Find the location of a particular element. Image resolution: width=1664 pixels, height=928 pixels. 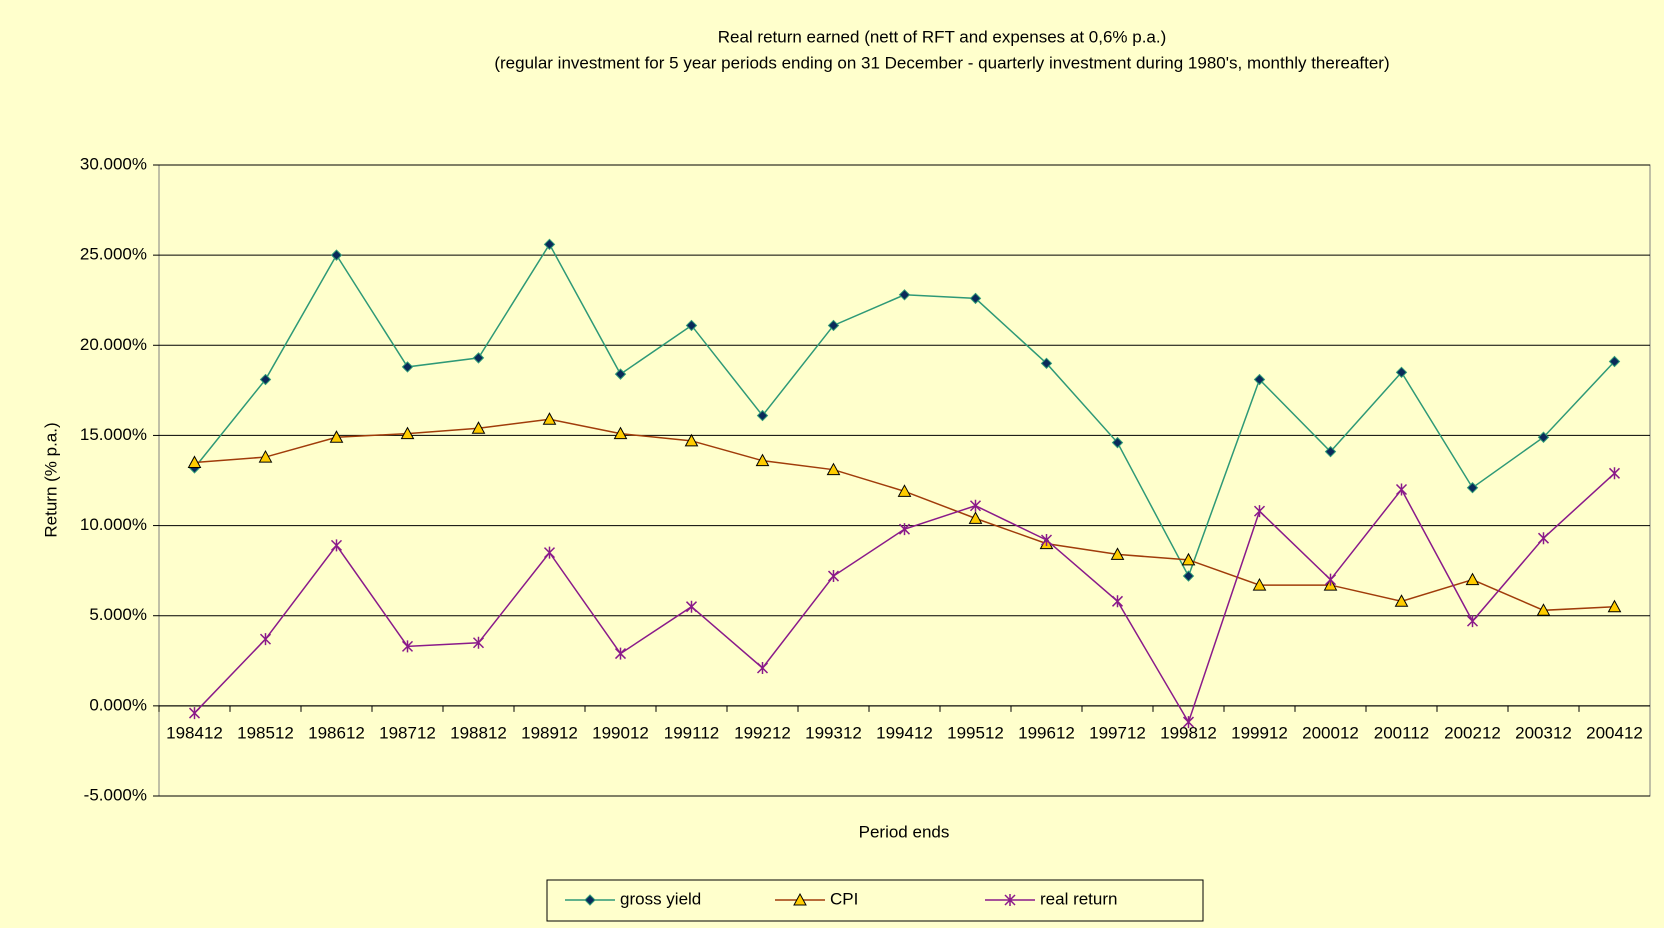

x-tick-label: 198512 is located at coordinates (265, 732).